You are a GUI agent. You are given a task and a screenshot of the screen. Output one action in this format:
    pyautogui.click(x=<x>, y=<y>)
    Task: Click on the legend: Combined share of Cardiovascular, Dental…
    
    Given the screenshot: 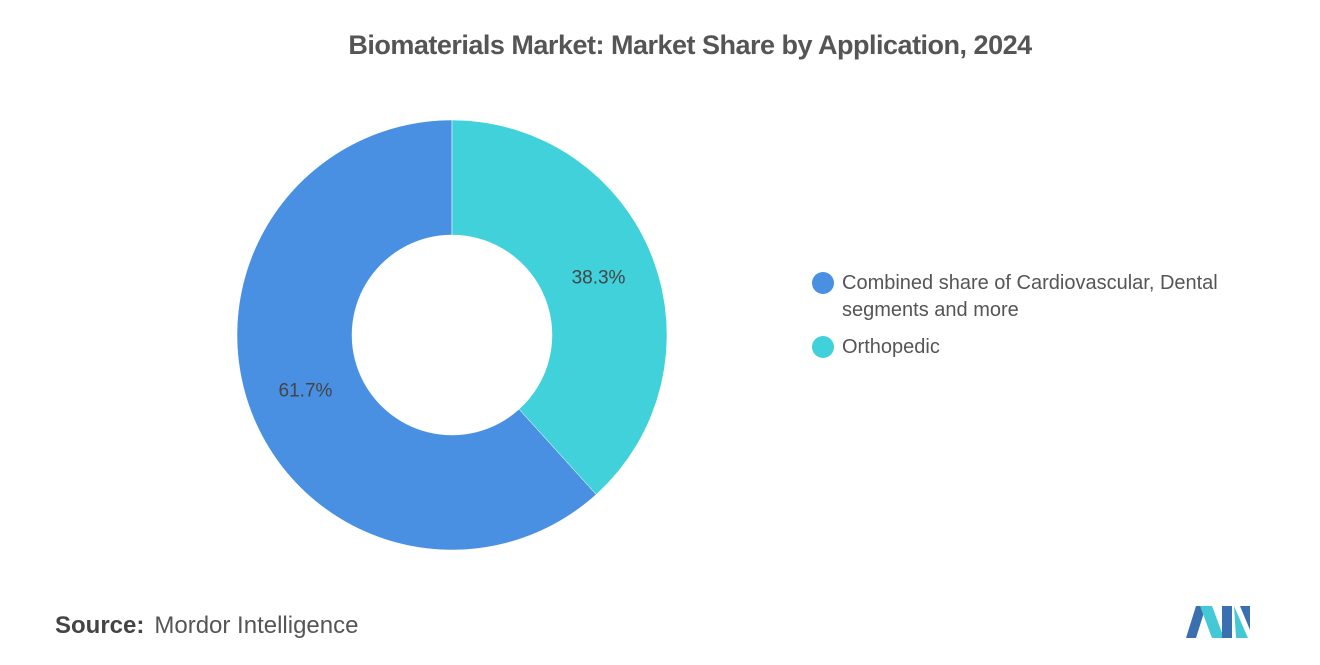 What is the action you would take?
    pyautogui.click(x=1052, y=320)
    